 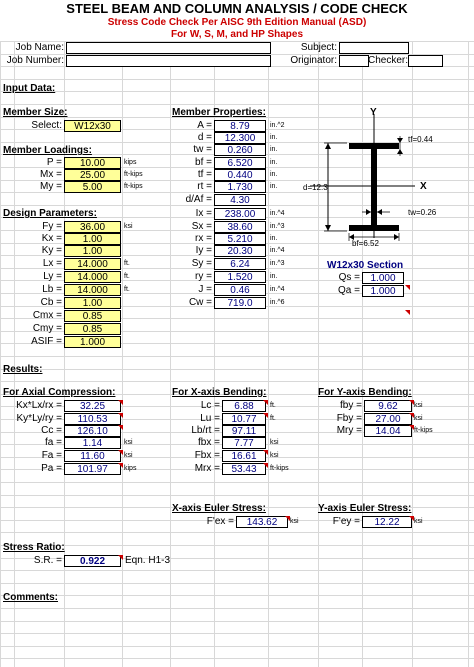 What do you see at coordinates (388, 406) in the screenshot?
I see `y-bending-value: 9.62` at bounding box center [388, 406].